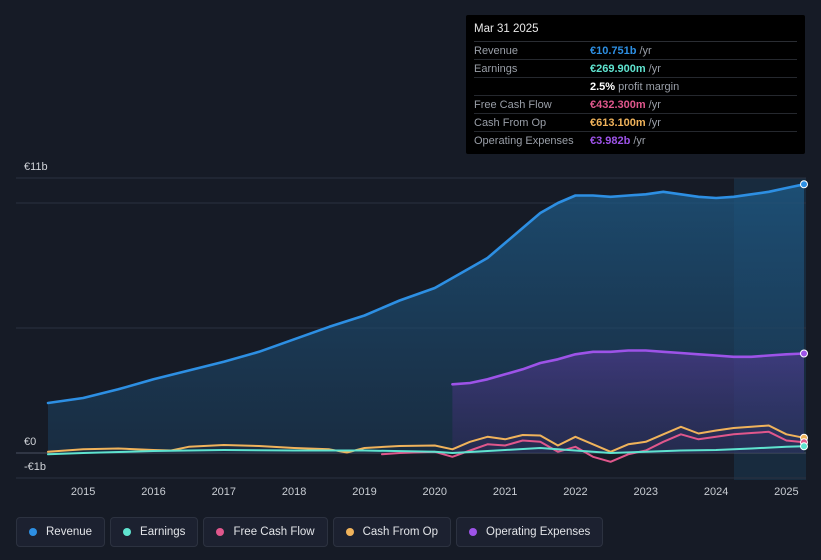 This screenshot has height=560, width=821. What do you see at coordinates (716, 492) in the screenshot?
I see `x-tick-label: 2024` at bounding box center [716, 492].